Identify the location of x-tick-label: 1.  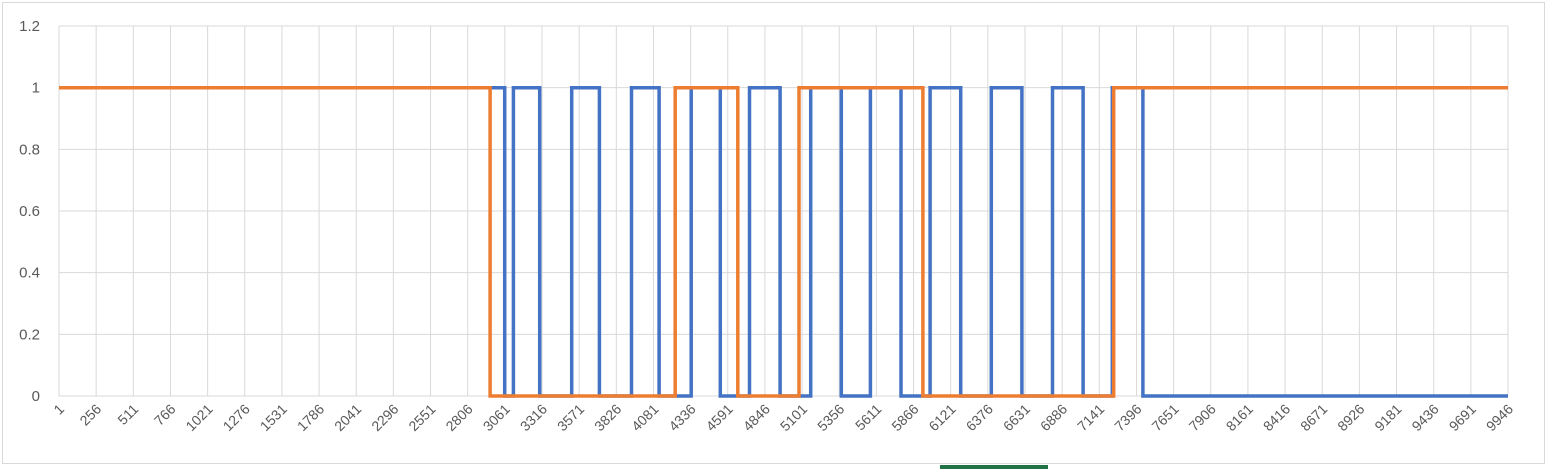
(58, 409).